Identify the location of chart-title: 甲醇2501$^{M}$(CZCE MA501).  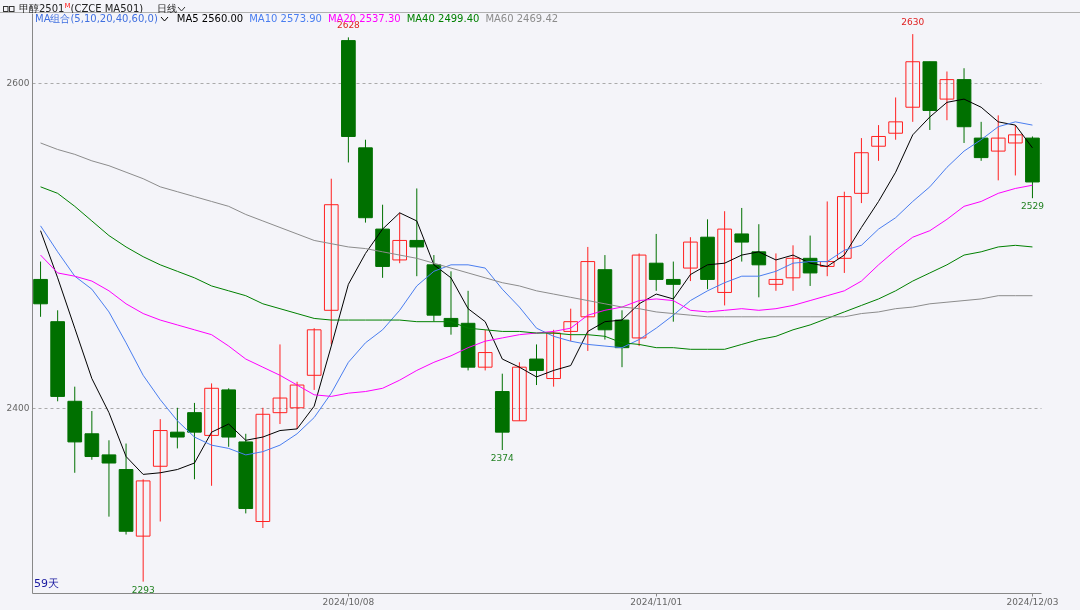
(81, 8).